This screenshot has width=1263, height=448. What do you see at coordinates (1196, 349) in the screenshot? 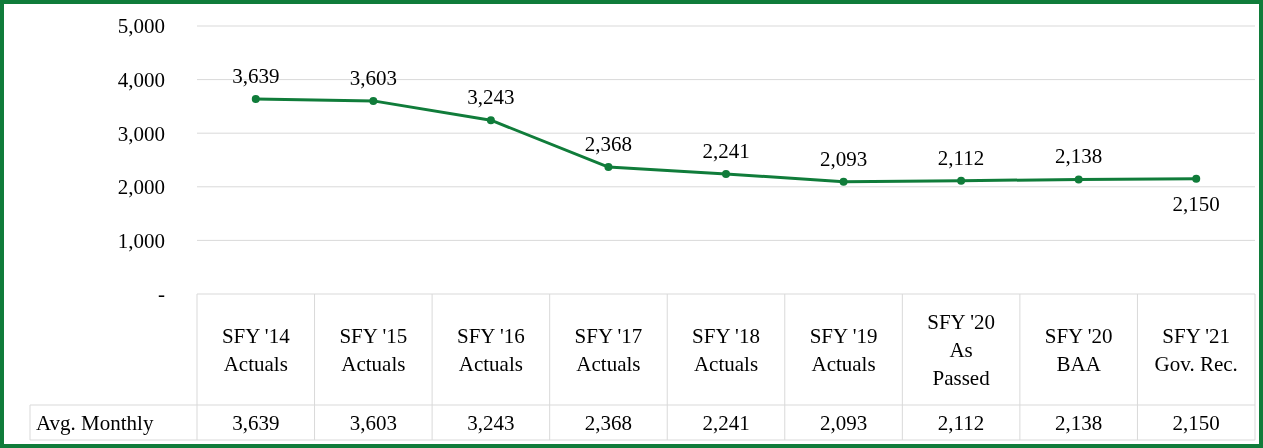
I see `x-tick-label: SFY '21 Gov. Rec.` at bounding box center [1196, 349].